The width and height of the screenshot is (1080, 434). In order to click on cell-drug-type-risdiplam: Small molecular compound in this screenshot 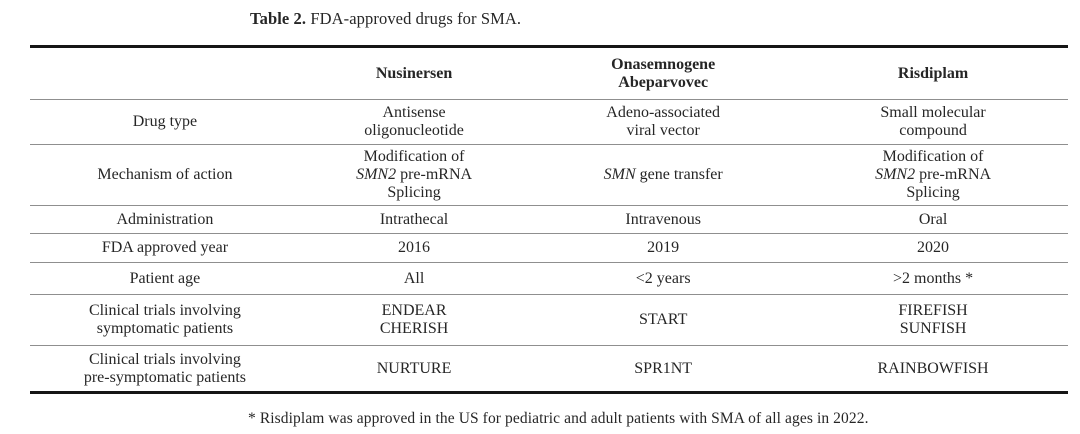, I will do `click(933, 122)`.